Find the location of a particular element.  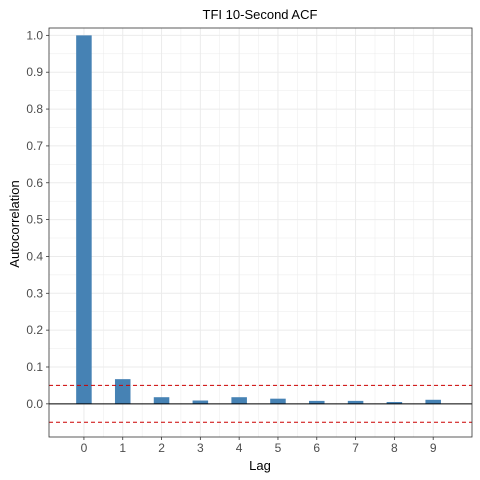

y-tick-label: 1.0 is located at coordinates (34, 35).